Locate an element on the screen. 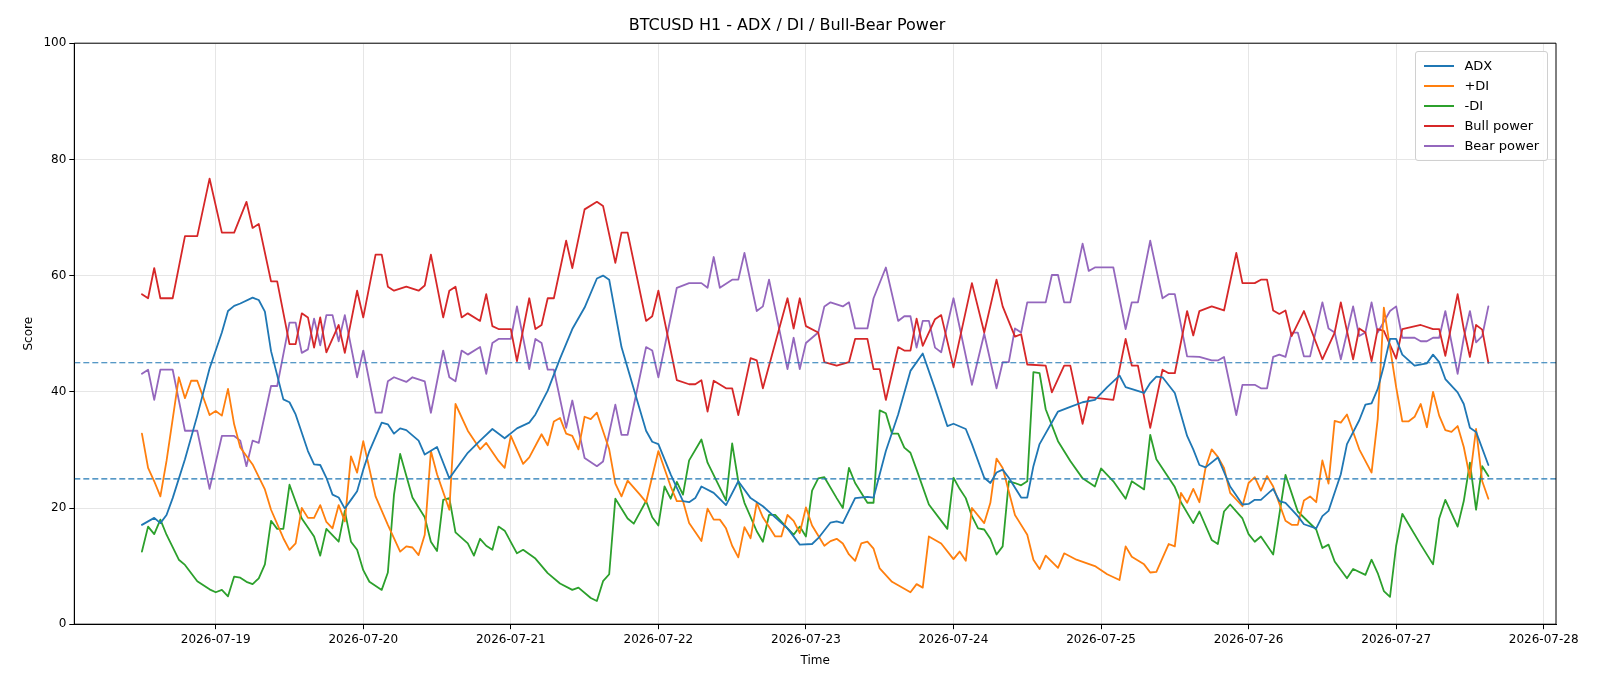 The width and height of the screenshot is (1600, 686). x-tick-label: 2026-07-24 is located at coordinates (953, 638).